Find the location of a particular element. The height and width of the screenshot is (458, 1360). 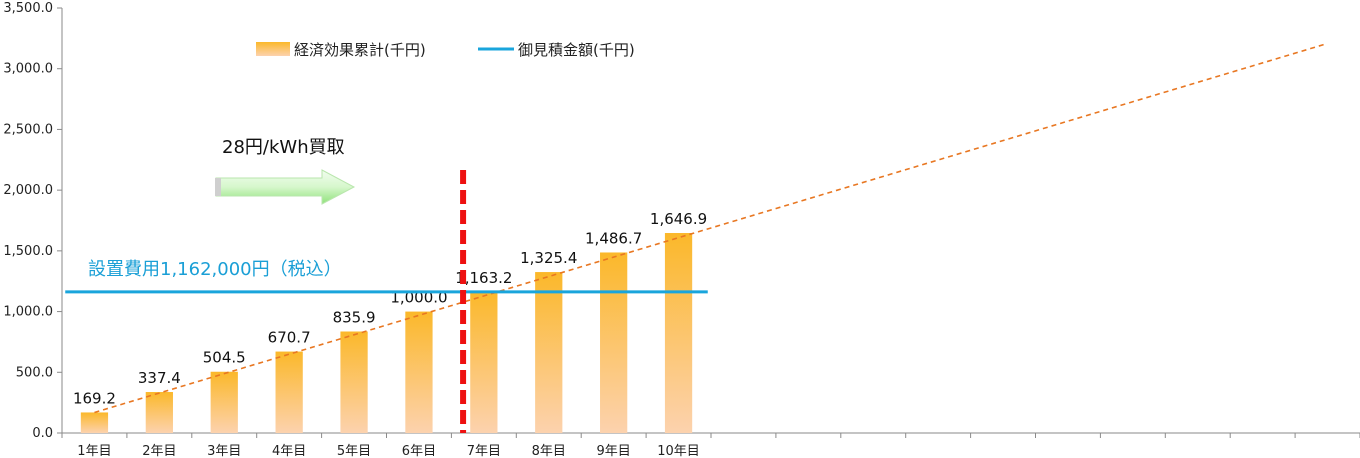

bar-data-label: 504.5 is located at coordinates (224, 358).